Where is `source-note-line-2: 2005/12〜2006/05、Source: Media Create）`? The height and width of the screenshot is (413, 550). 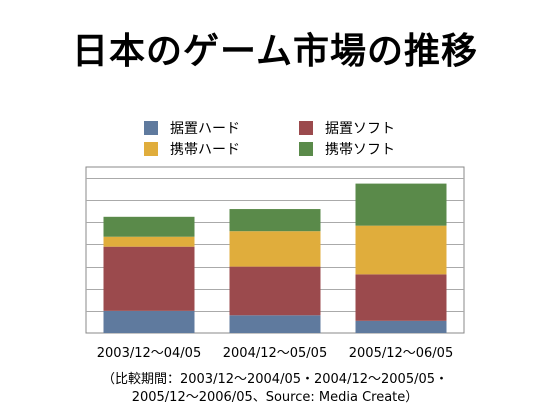
source-note-line-2: 2005/12〜2006/05、Source: Media Create） is located at coordinates (275, 397).